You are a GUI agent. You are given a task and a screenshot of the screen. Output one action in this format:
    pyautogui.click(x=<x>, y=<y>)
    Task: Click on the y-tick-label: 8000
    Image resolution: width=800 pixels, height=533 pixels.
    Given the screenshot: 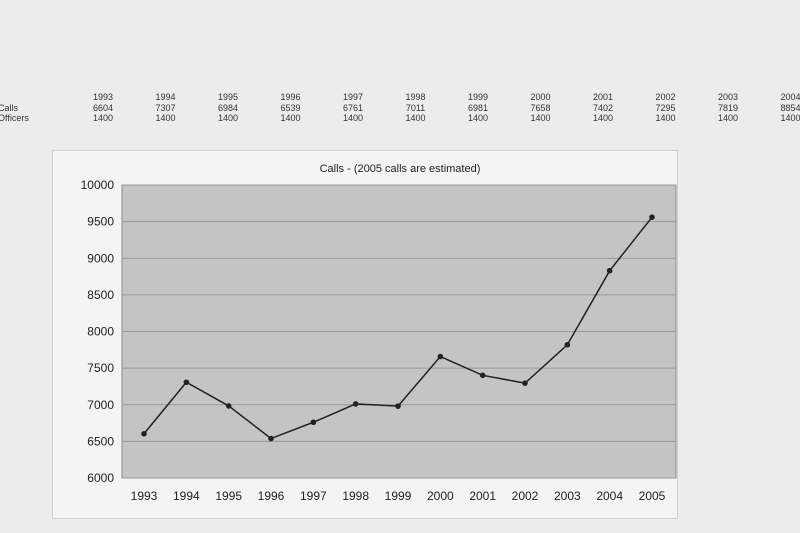 What is the action you would take?
    pyautogui.click(x=100, y=332)
    